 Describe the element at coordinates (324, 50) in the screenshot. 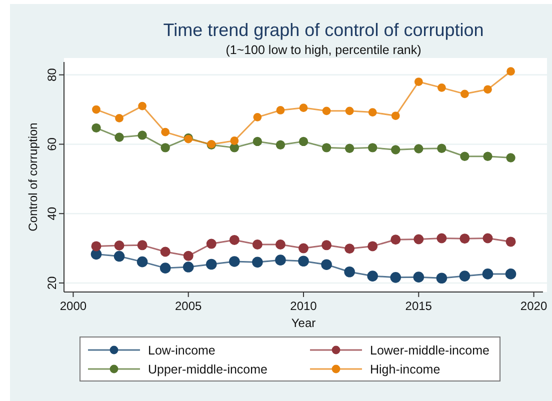

I see `chart-subtitle: (1~100 low to high, percentile rank)` at that location.